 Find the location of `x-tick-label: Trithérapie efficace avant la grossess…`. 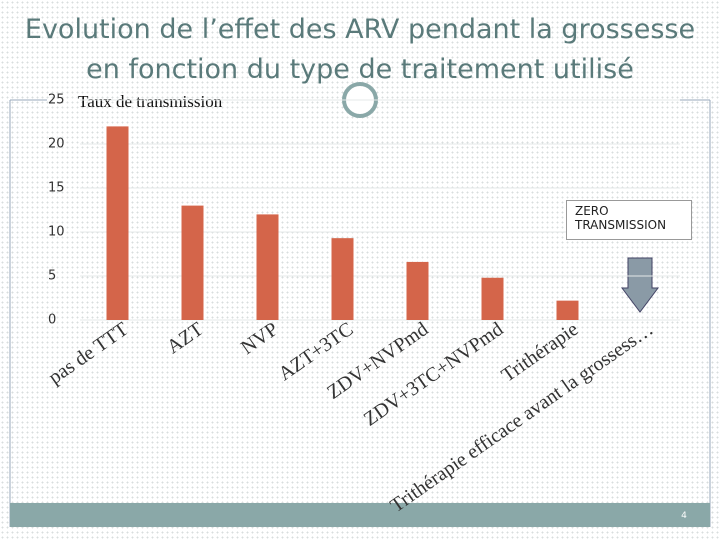

x-tick-label: Trithérapie efficace avant la grossess… is located at coordinates (521, 417).